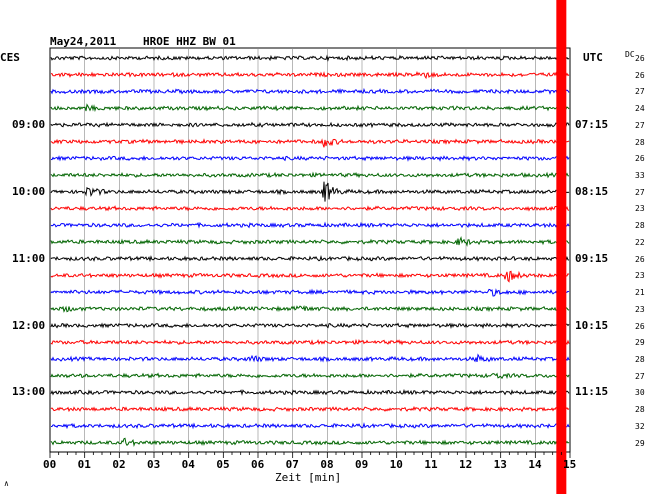 This screenshot has height=494, width=650. I want to click on x-tick-label: 07, so click(292, 464).